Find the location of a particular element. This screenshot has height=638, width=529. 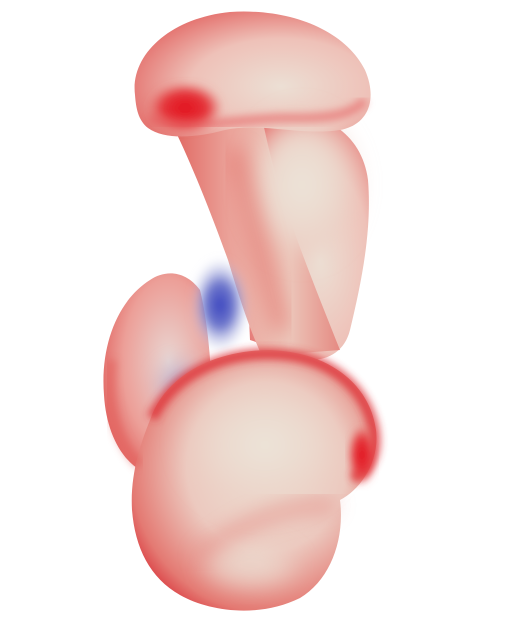

bulb-hotspot is located at coordinates (362, 455).